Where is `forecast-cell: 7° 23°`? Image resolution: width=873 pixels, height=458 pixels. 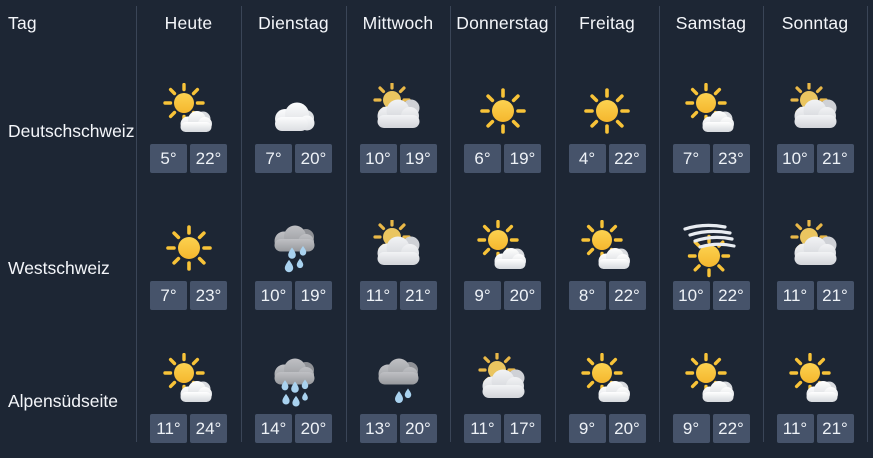
forecast-cell: 7° 23° is located at coordinates (711, 117).